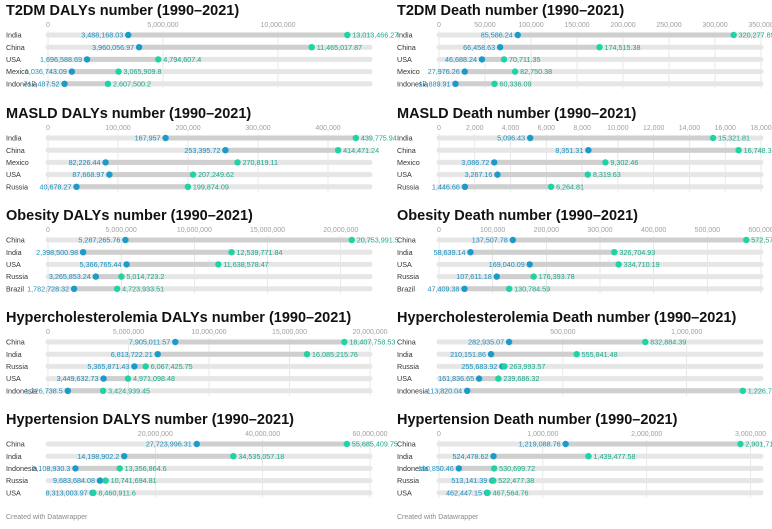  I want to click on value-label-1990: 58,639.14, so click(449, 252).